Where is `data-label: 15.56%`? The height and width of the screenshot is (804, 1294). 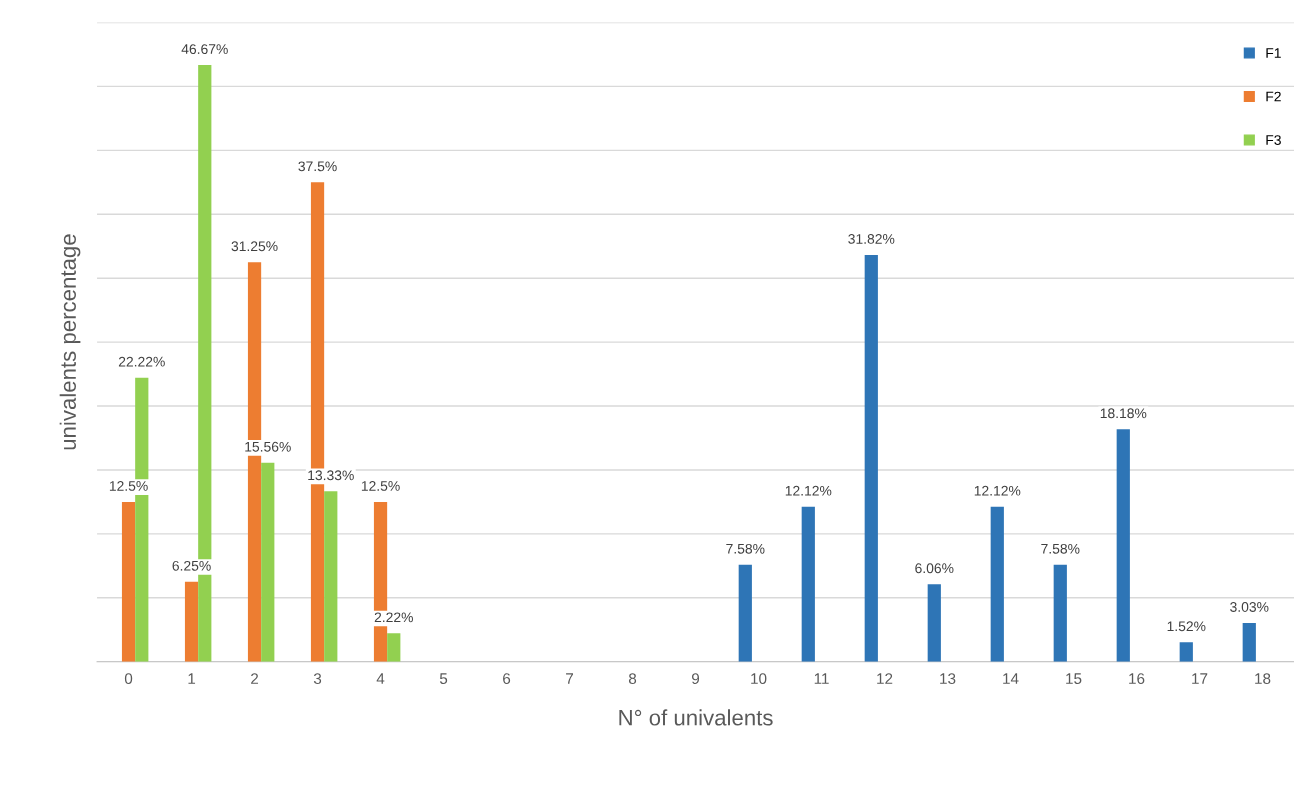 data-label: 15.56% is located at coordinates (268, 446).